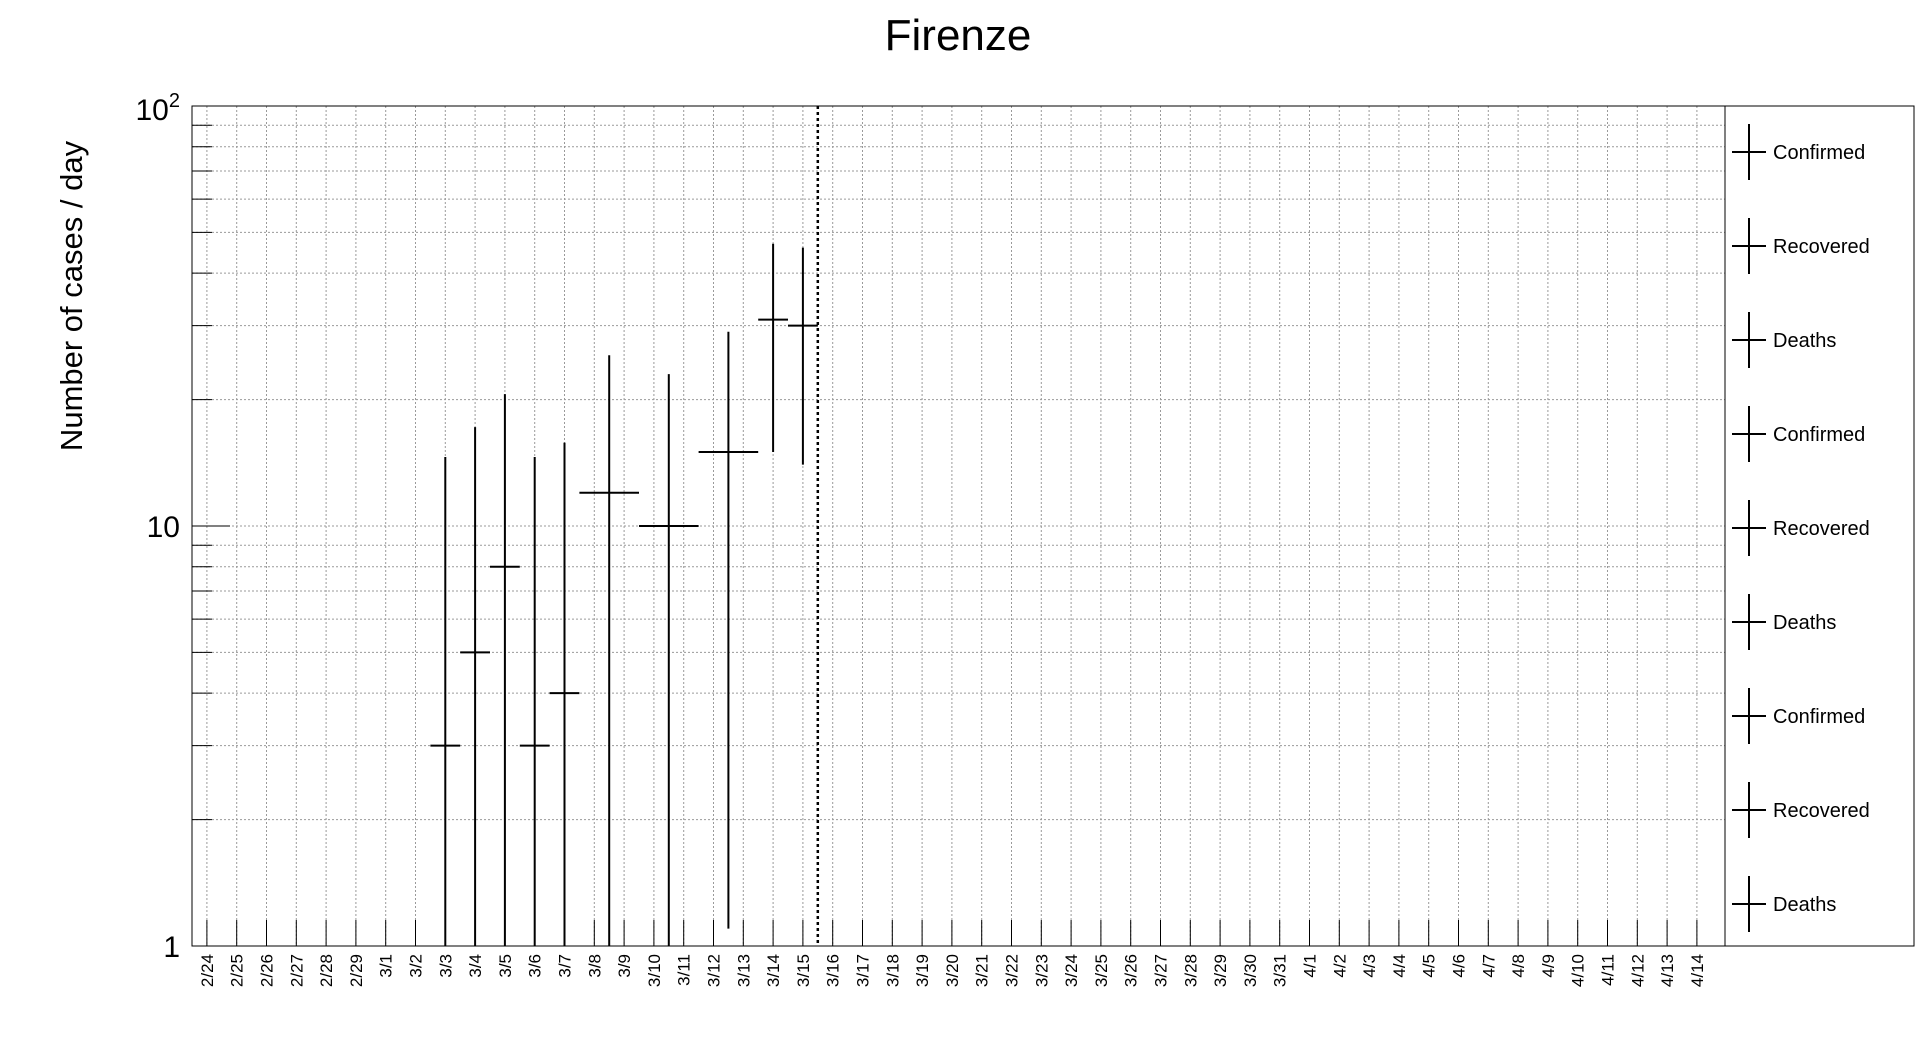  What do you see at coordinates (922, 970) in the screenshot?
I see `x-tick-label: 3/19` at bounding box center [922, 970].